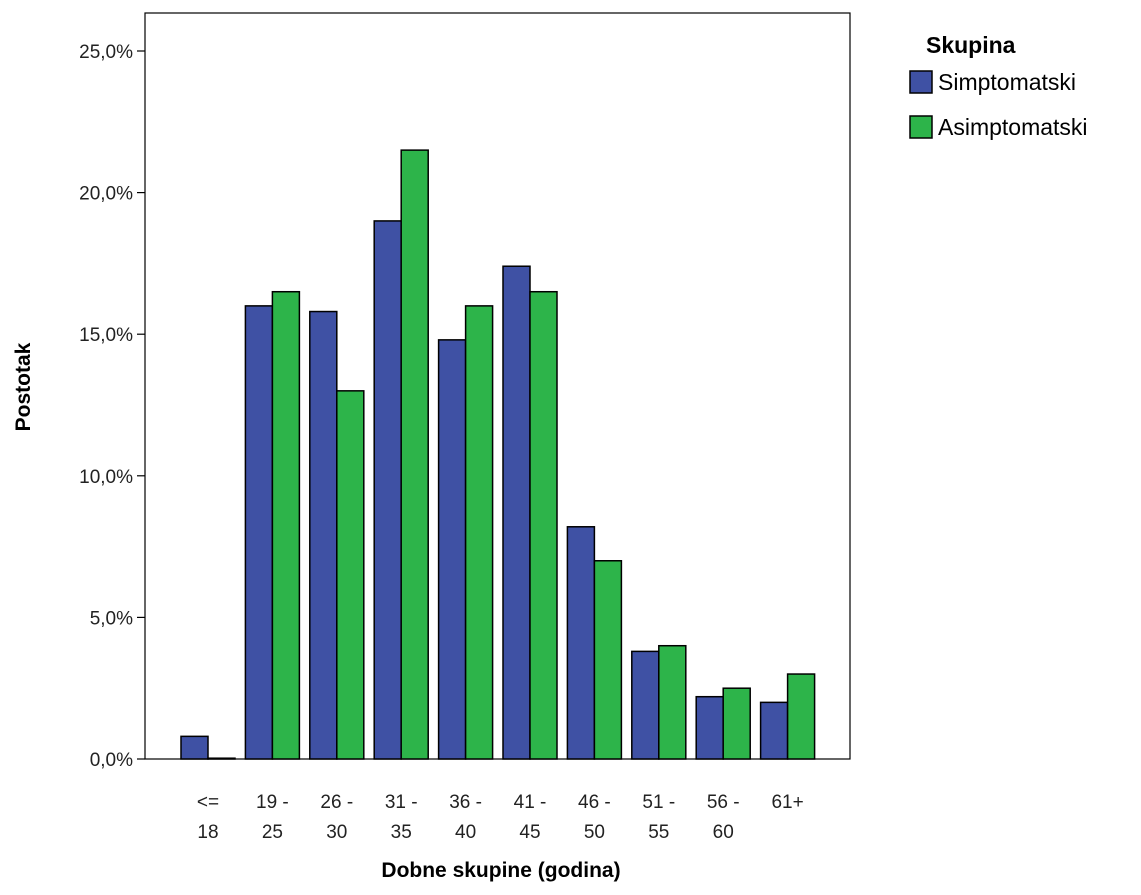  What do you see at coordinates (401, 802) in the screenshot?
I see `x-tick-label: 31 -` at bounding box center [401, 802].